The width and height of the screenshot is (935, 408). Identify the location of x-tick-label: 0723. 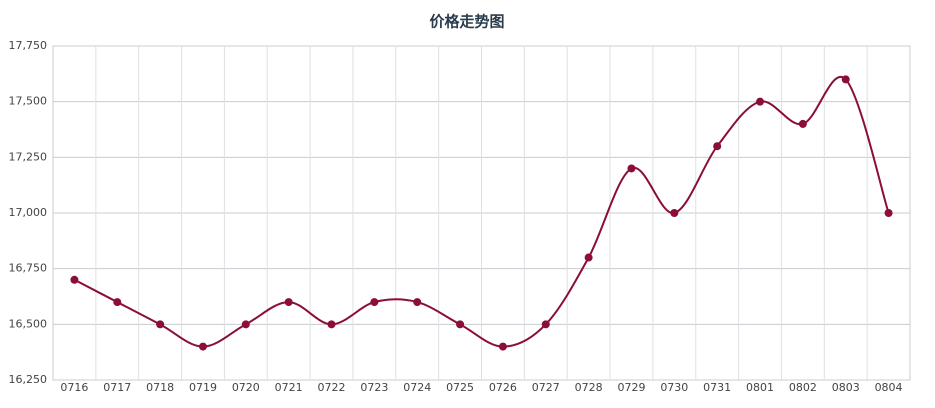
(374, 387).